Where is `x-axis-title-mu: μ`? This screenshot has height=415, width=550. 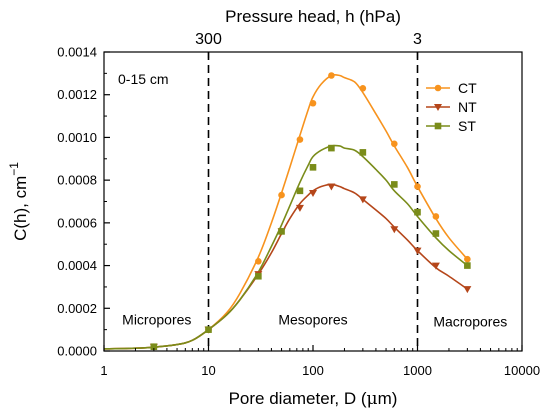 x-axis-title-mu: μ is located at coordinates (372, 399).